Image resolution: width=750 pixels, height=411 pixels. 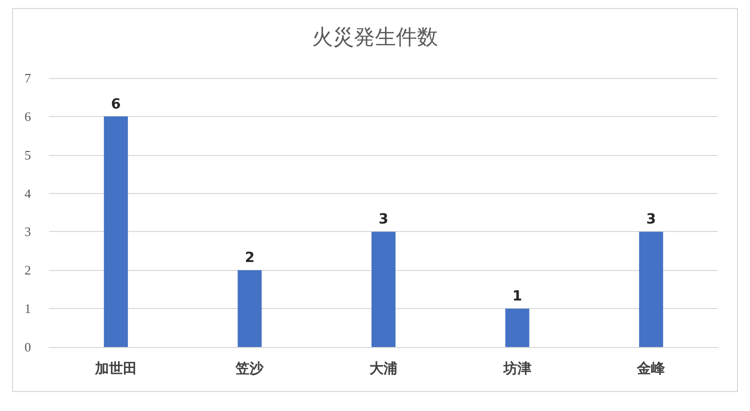 What do you see at coordinates (517, 368) in the screenshot?
I see `x-tick-label: 坊津` at bounding box center [517, 368].